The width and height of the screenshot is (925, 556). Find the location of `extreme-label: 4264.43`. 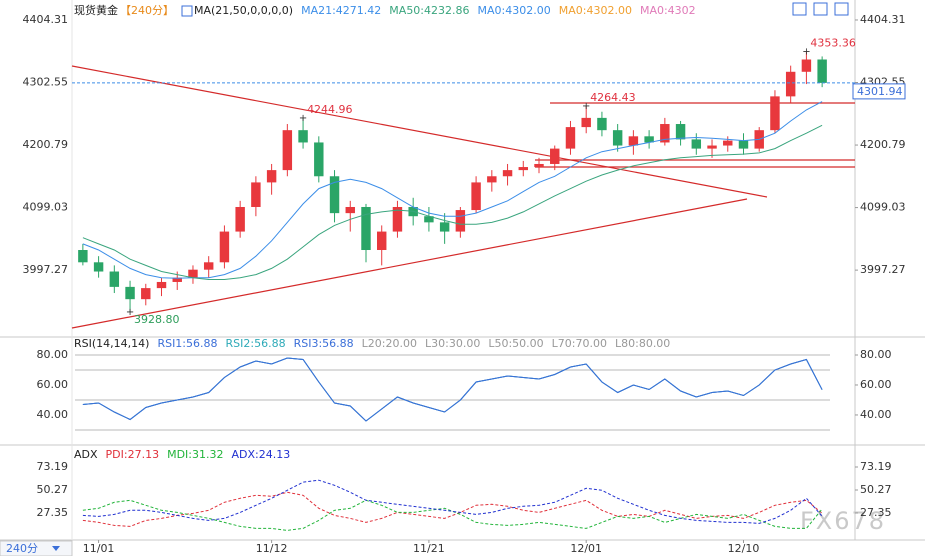

extreme-label: 4264.43 is located at coordinates (613, 97).